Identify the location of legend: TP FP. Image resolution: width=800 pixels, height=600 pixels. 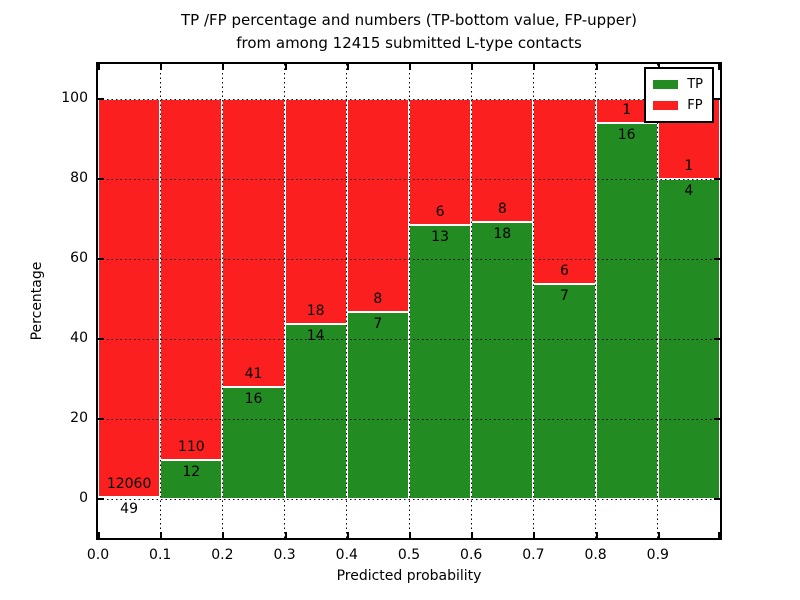
(679, 95).